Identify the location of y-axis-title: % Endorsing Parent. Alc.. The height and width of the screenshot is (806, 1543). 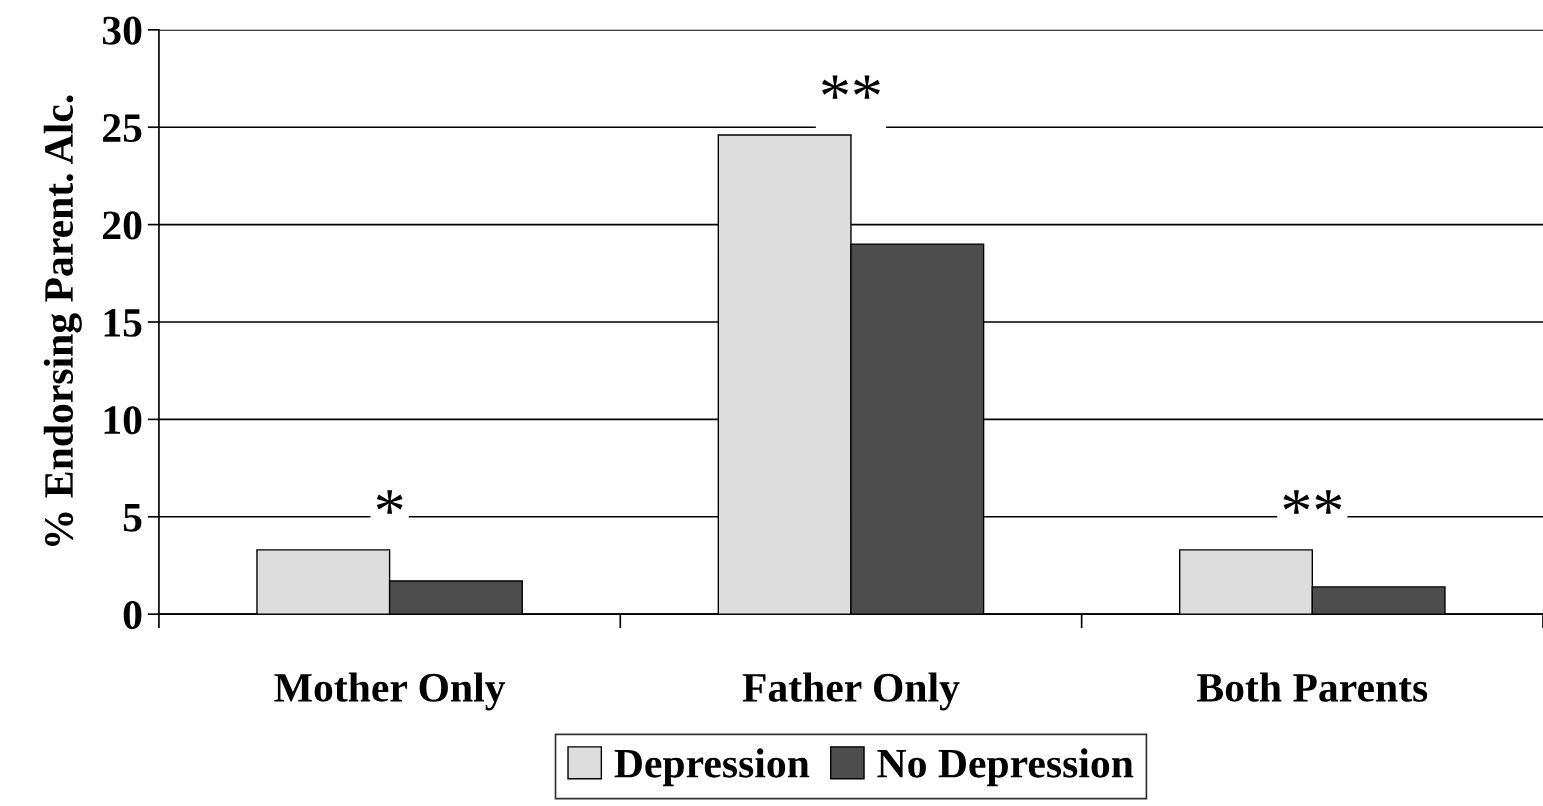
(62, 320).